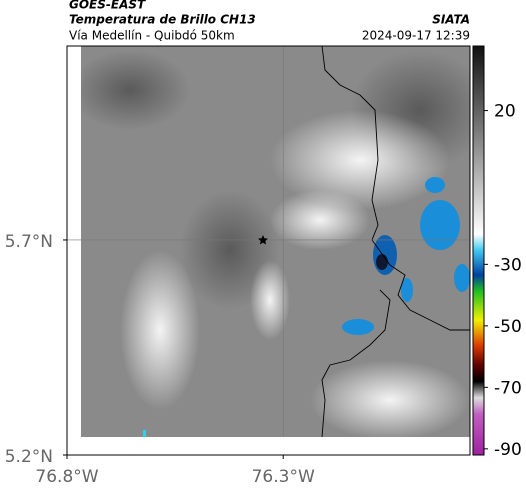 This screenshot has height=495, width=526. What do you see at coordinates (29, 457) in the screenshot?
I see `y-tick-label: 5.2°N` at bounding box center [29, 457].